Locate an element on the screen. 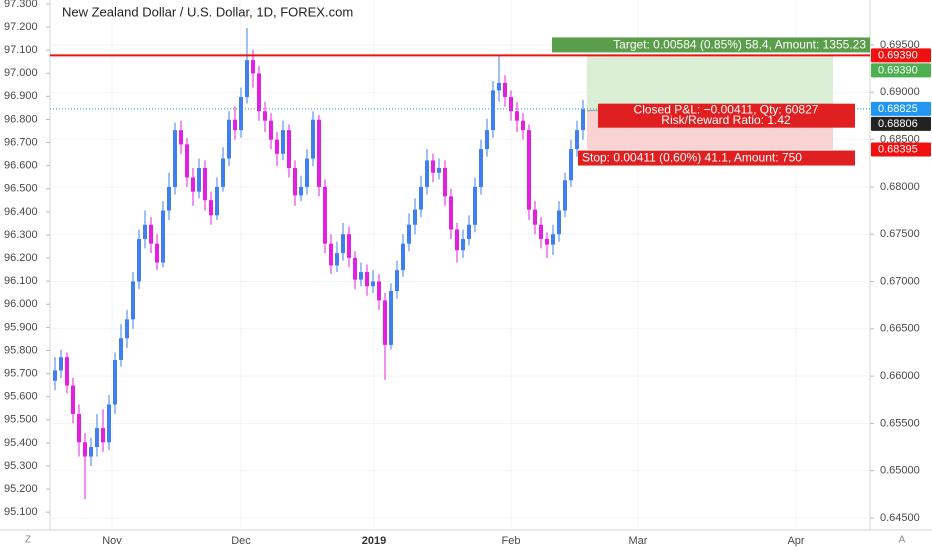  x-tick-label: Nov is located at coordinates (112, 541).